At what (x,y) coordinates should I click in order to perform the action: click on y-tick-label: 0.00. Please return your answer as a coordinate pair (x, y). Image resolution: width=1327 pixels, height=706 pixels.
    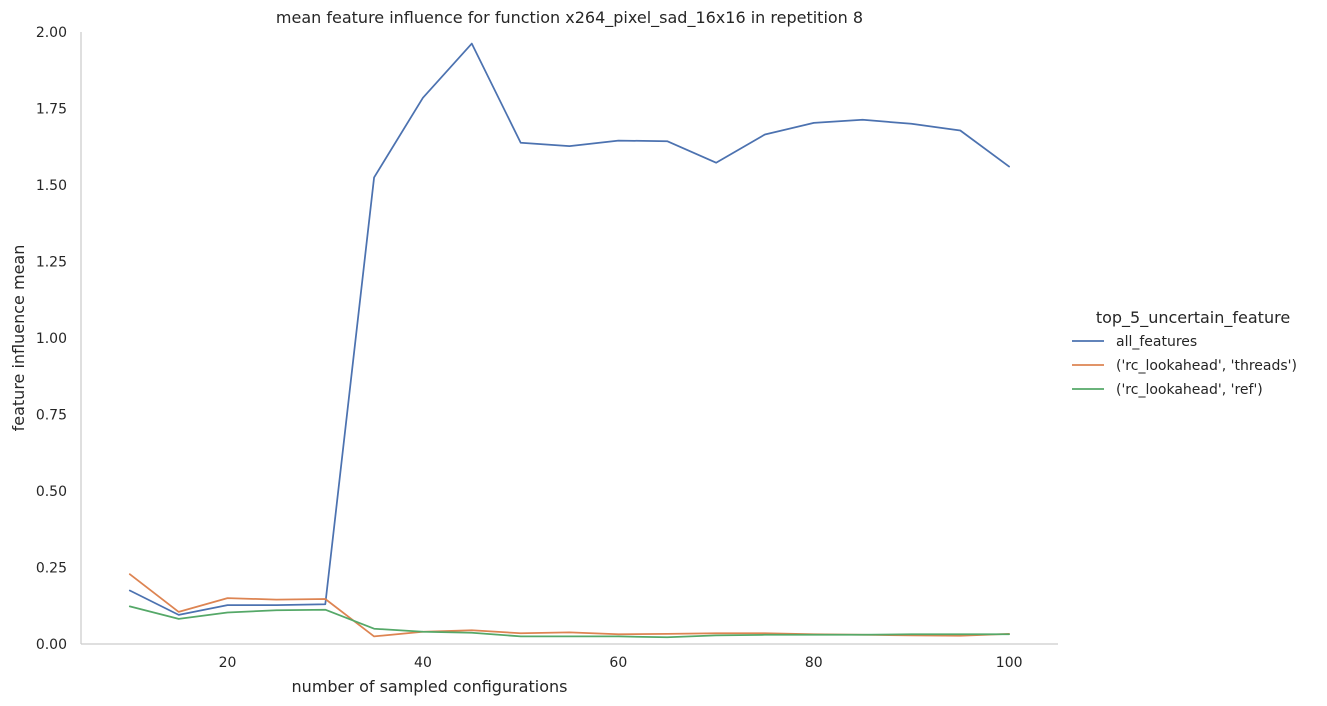
    Looking at the image, I should click on (51, 645).